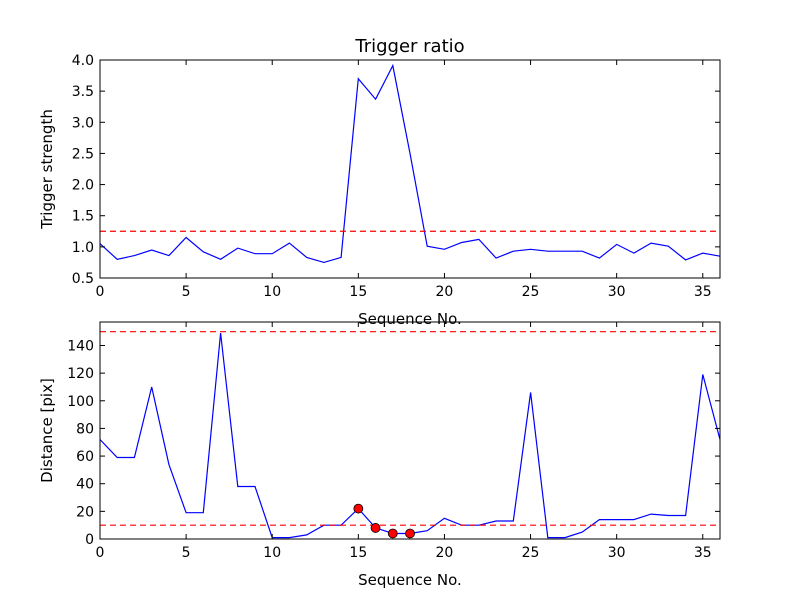 This screenshot has width=800, height=600. What do you see at coordinates (100, 553) in the screenshot?
I see `chart2-x-tick-label: 0` at bounding box center [100, 553].